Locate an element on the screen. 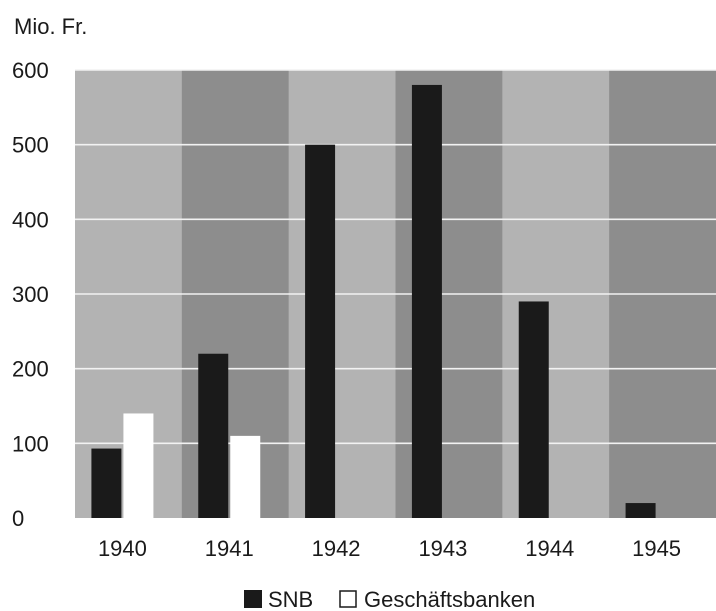 This screenshot has width=716, height=611. y-tick-label-300: 300 is located at coordinates (30, 294).